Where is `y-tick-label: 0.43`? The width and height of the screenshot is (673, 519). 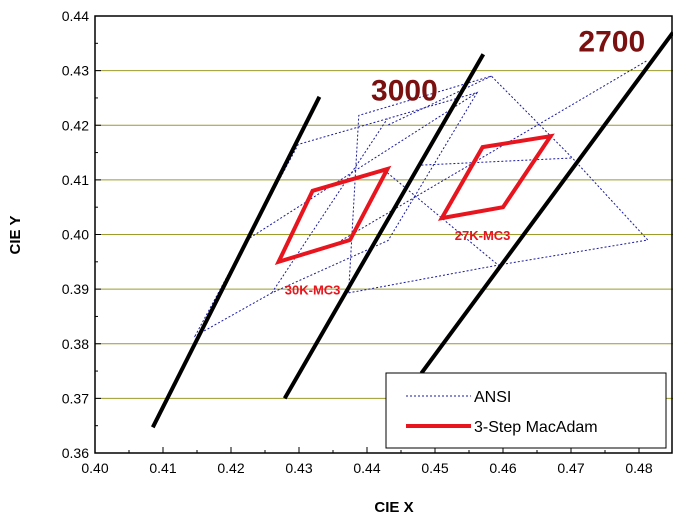 y-tick-label: 0.43 is located at coordinates (75, 71).